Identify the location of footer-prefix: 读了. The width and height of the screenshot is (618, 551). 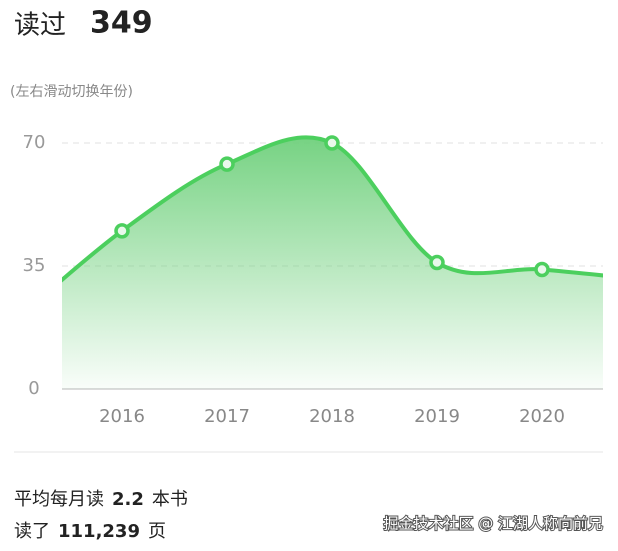
(32, 531).